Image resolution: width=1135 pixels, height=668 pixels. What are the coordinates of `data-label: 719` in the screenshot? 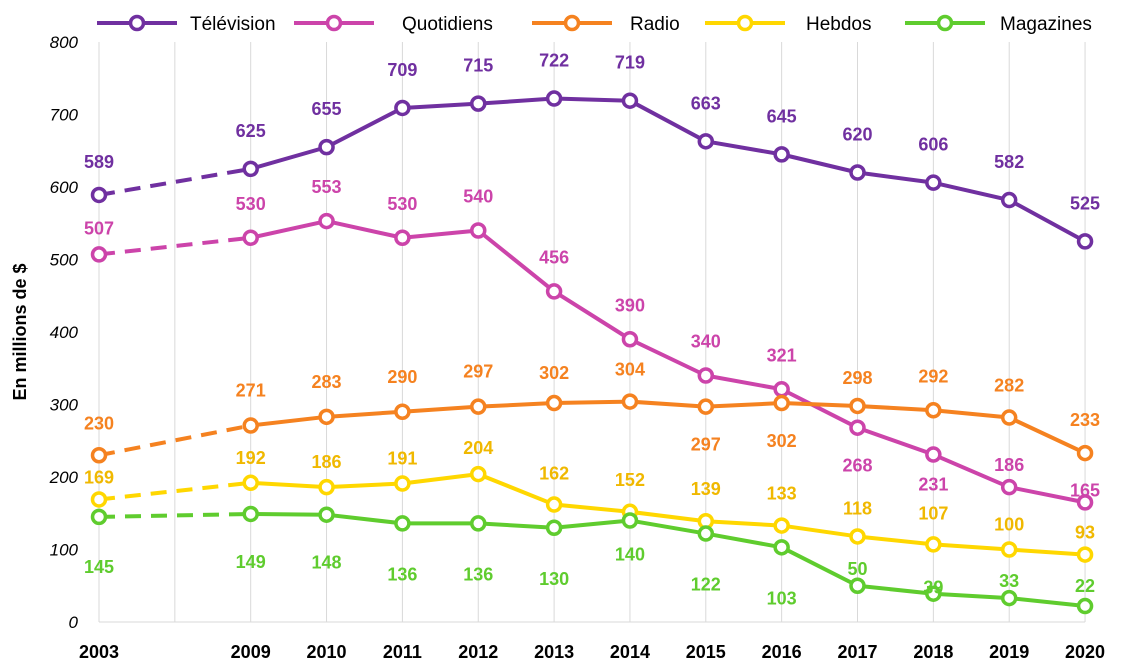 It's located at (630, 63).